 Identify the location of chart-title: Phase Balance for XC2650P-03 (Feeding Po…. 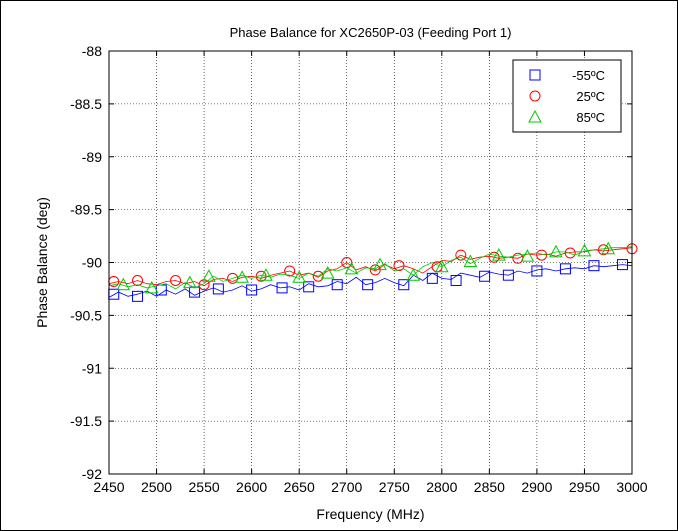
(371, 32).